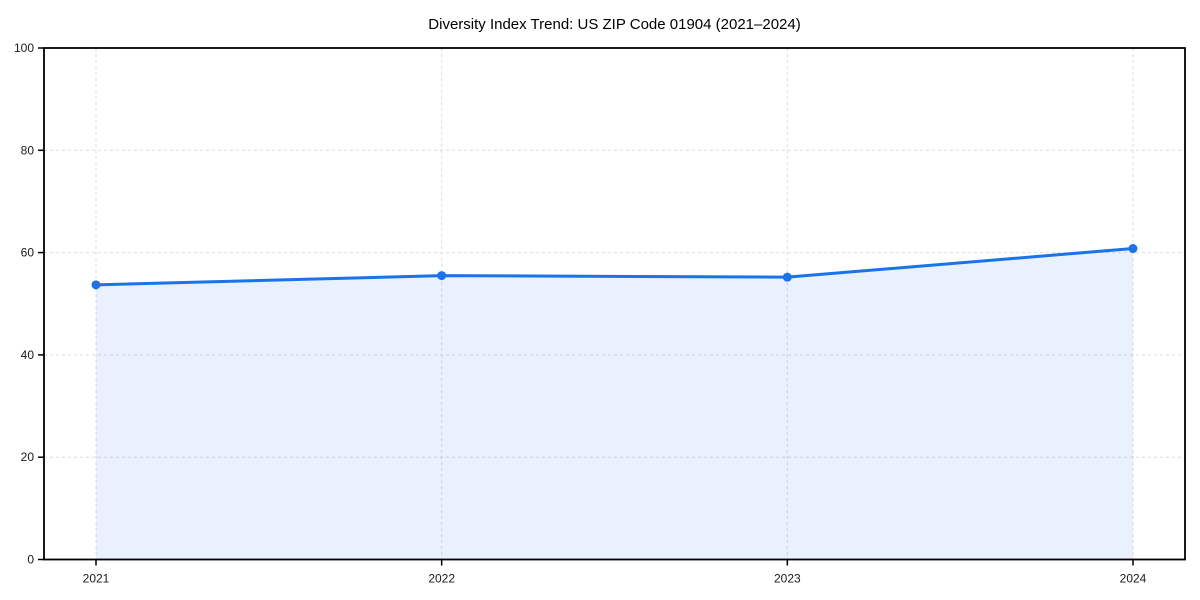  Describe the element at coordinates (787, 579) in the screenshot. I see `x-axis-tick-label: 2023` at that location.